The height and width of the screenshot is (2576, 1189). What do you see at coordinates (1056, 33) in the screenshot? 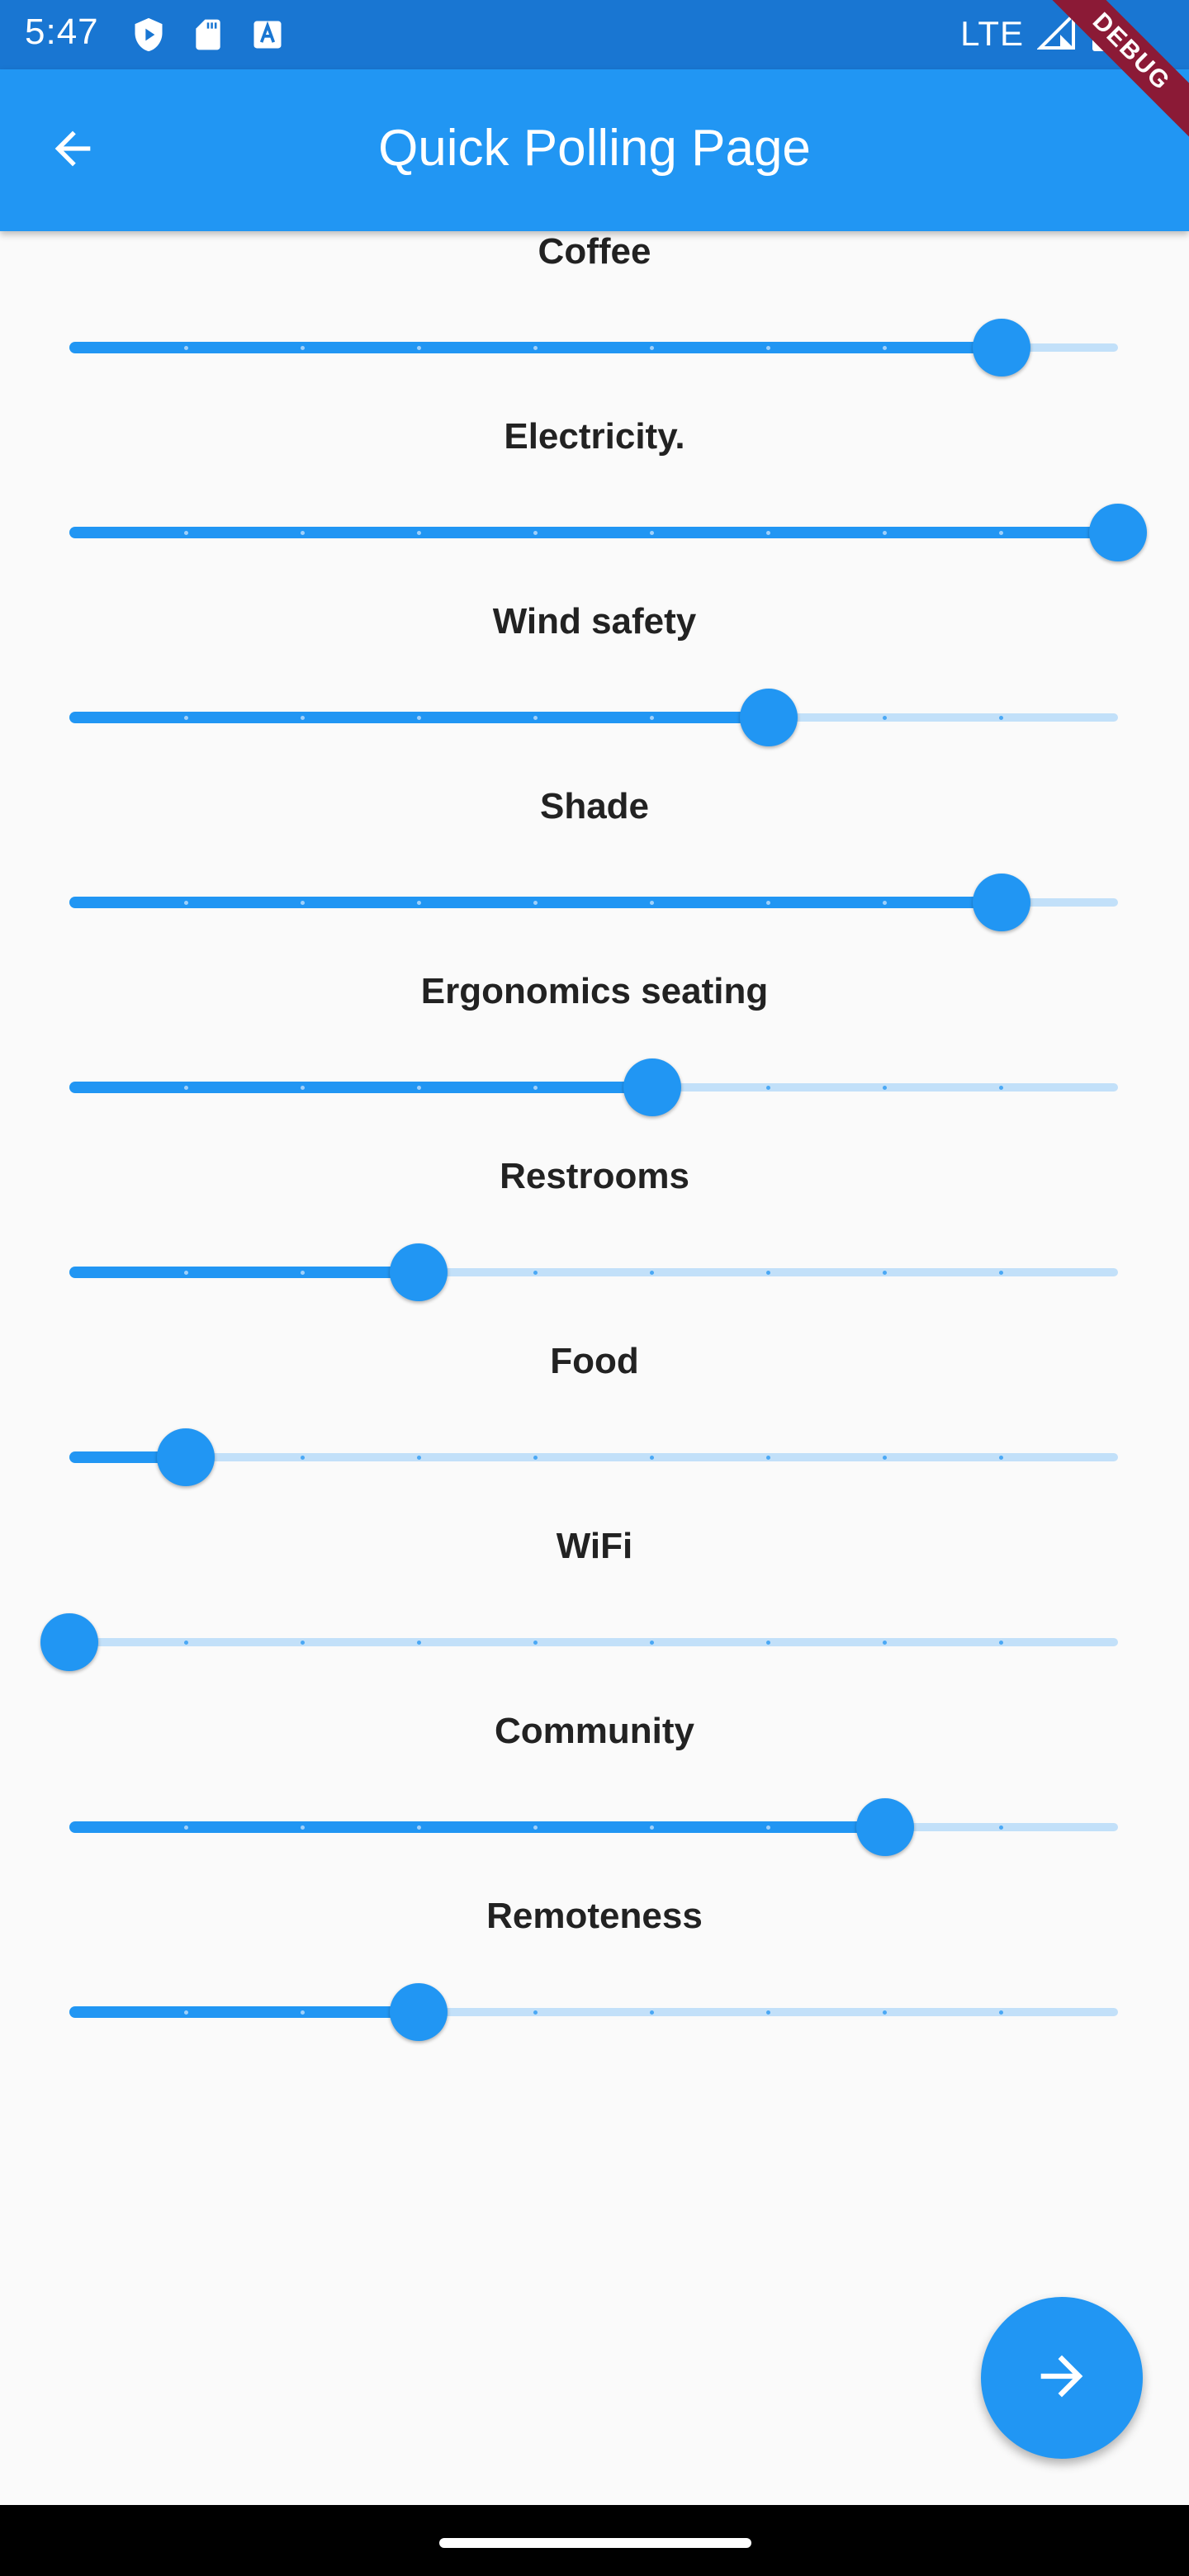
I see `signal-icon` at bounding box center [1056, 33].